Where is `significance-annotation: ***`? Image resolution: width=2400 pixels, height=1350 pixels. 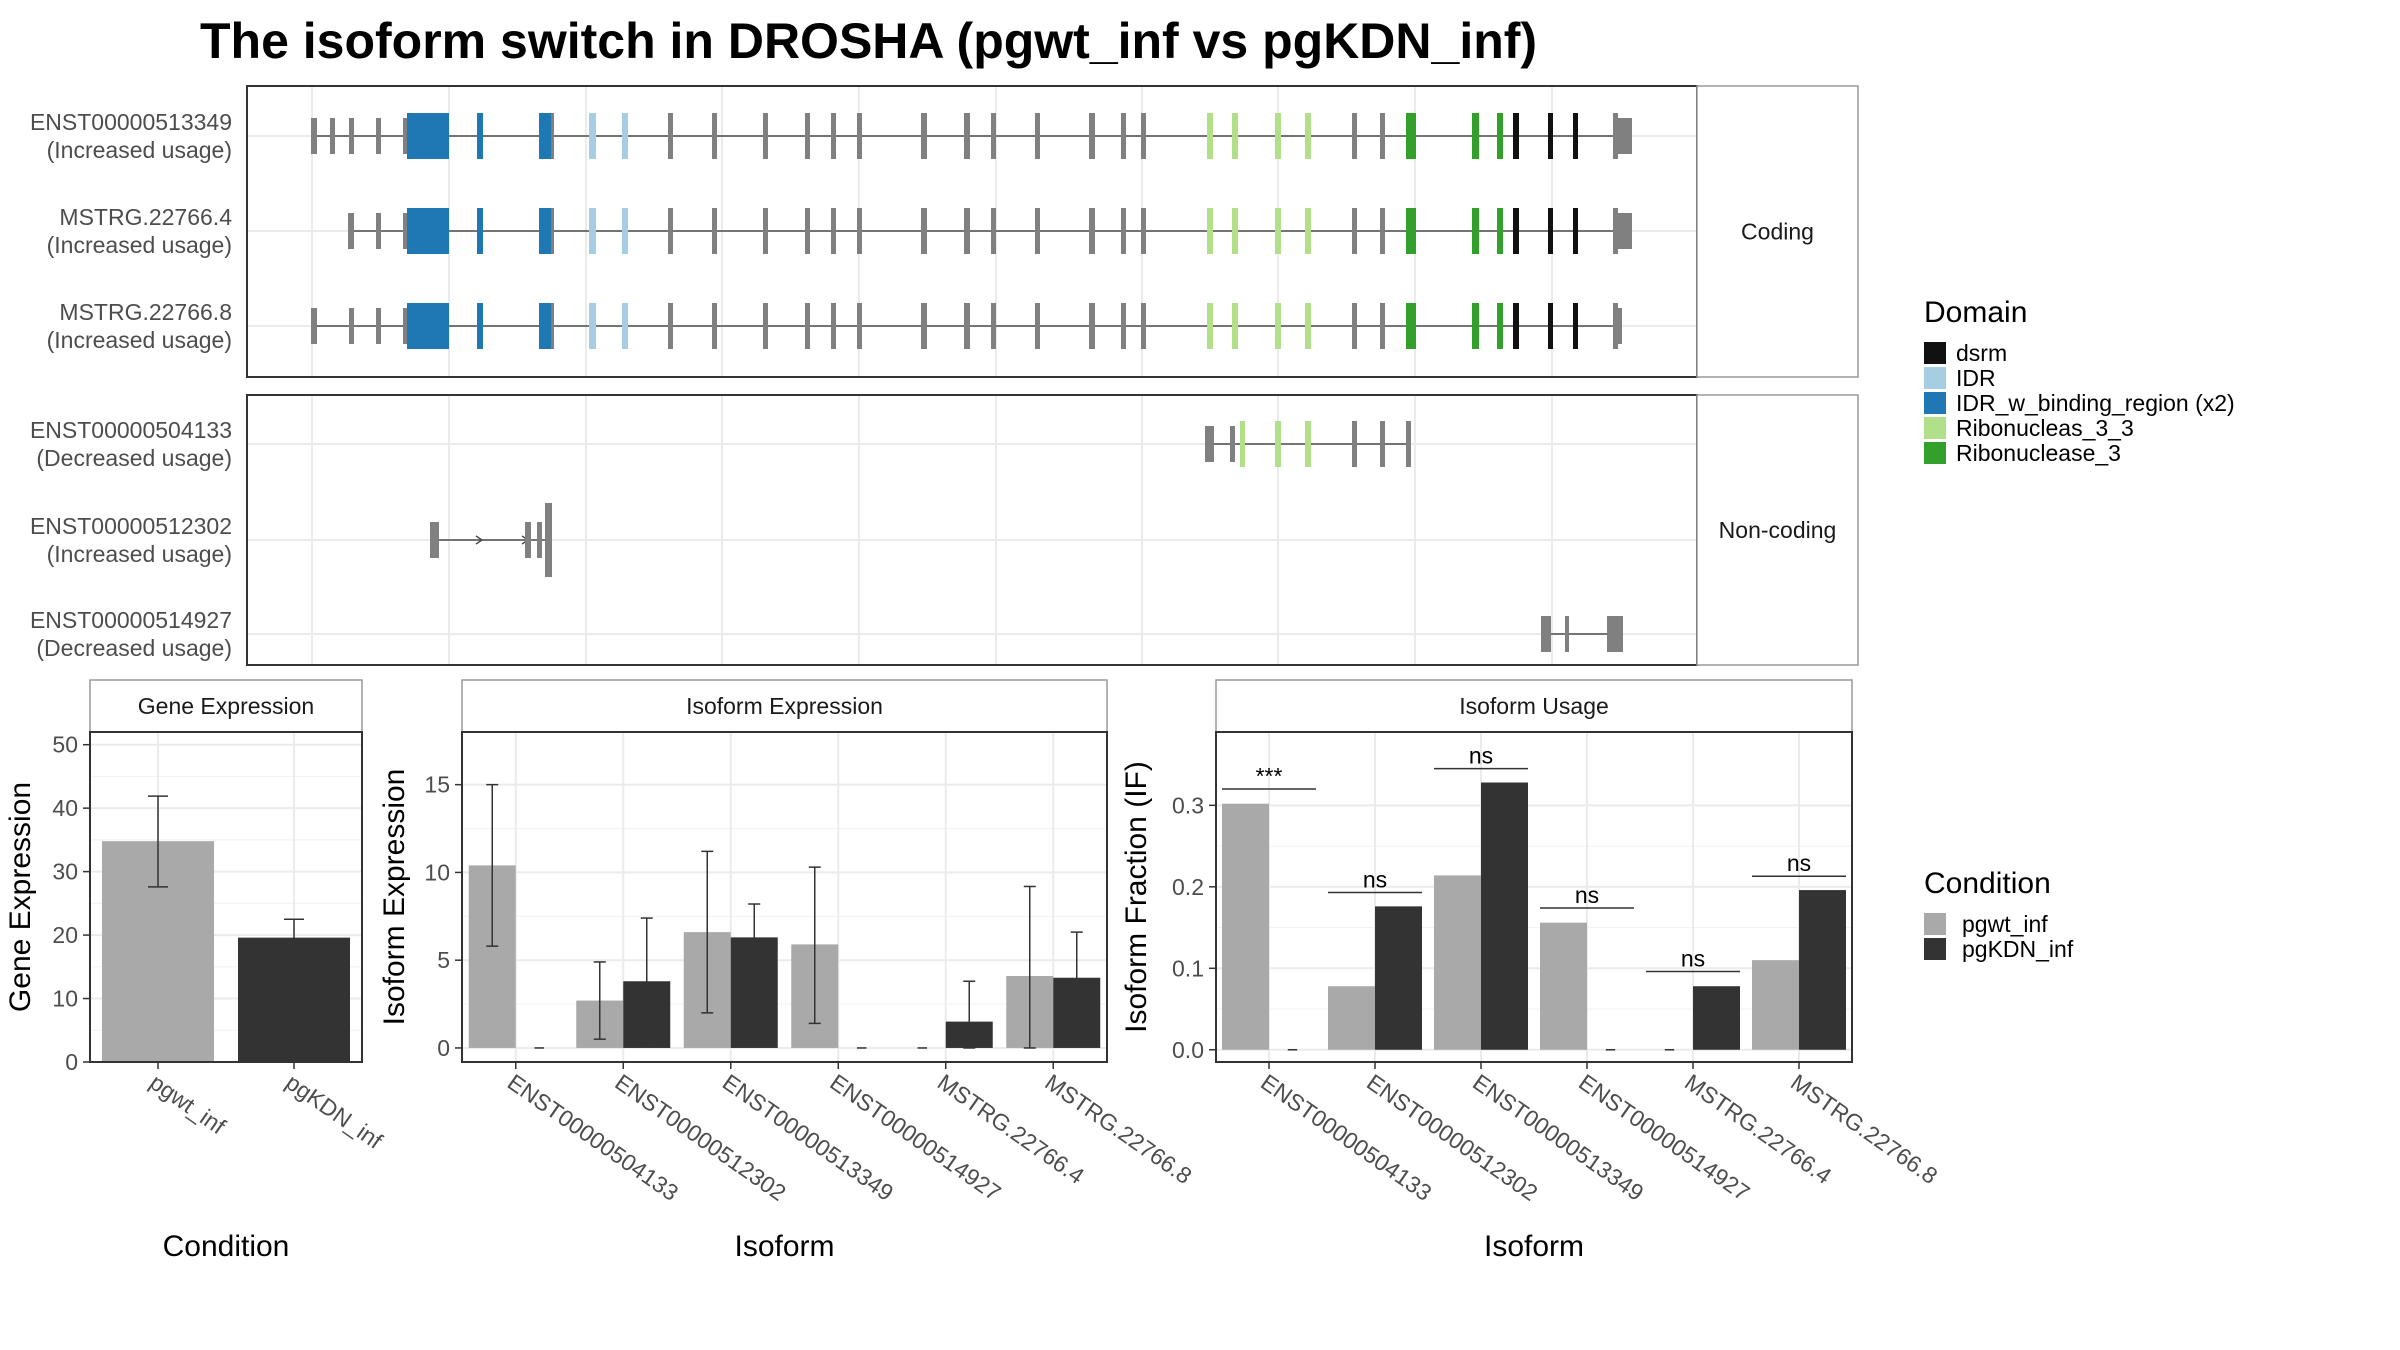 significance-annotation: *** is located at coordinates (1269, 776).